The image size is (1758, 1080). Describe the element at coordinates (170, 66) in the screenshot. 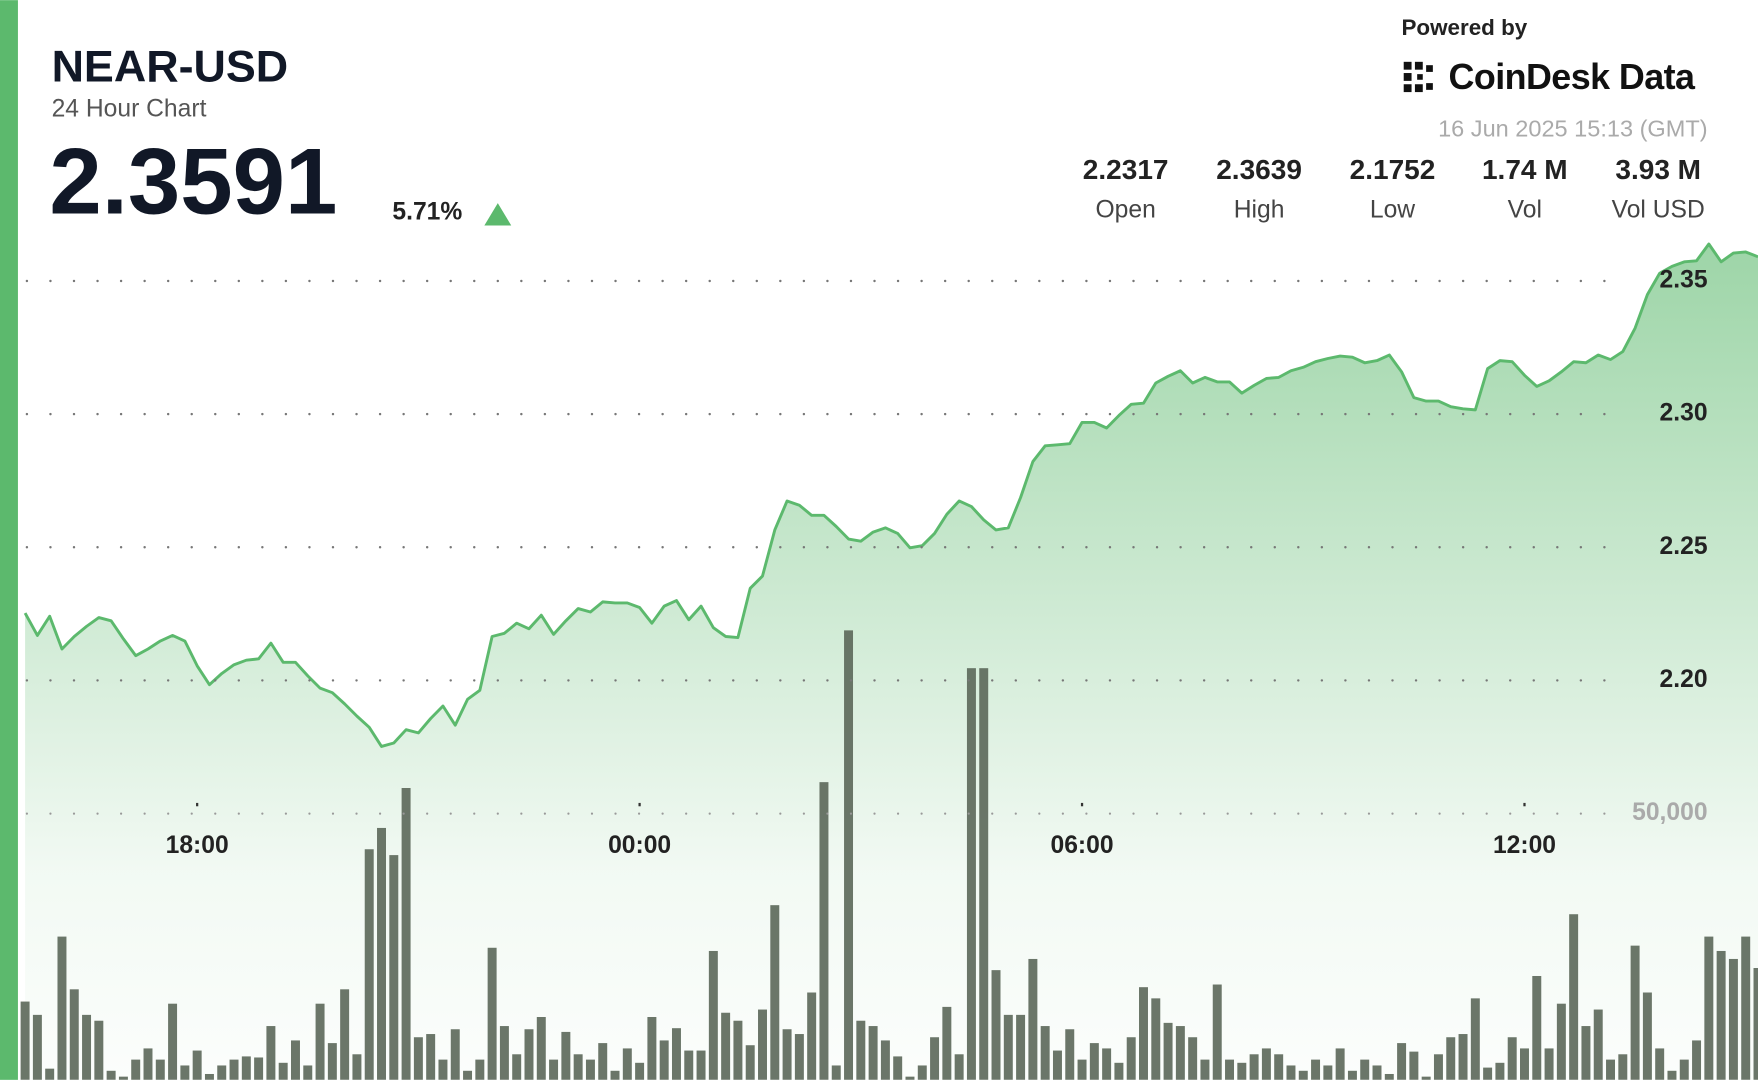

I see `chart-title: NEAR-USD` at that location.